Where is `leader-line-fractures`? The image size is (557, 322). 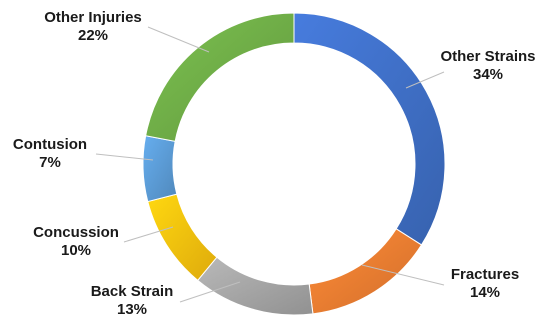 leader-line-fractures is located at coordinates (403, 275).